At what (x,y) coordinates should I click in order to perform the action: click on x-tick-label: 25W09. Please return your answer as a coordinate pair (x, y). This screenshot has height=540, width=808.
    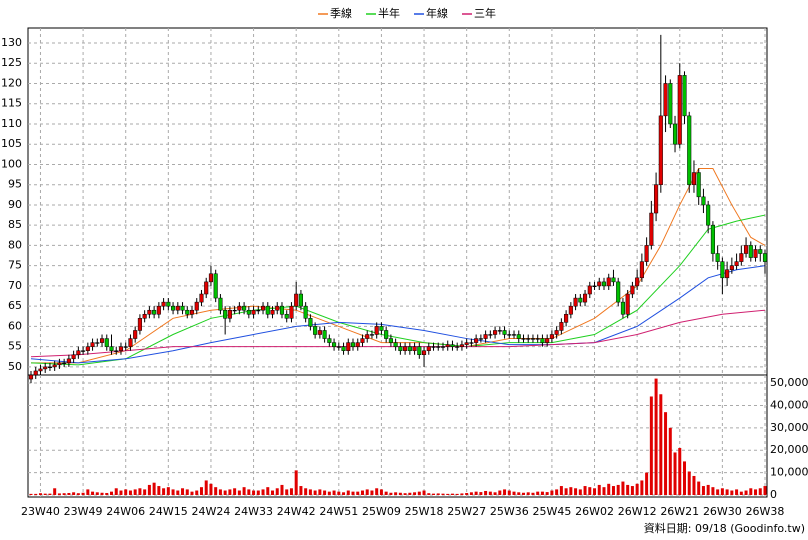
    Looking at the image, I should click on (381, 511).